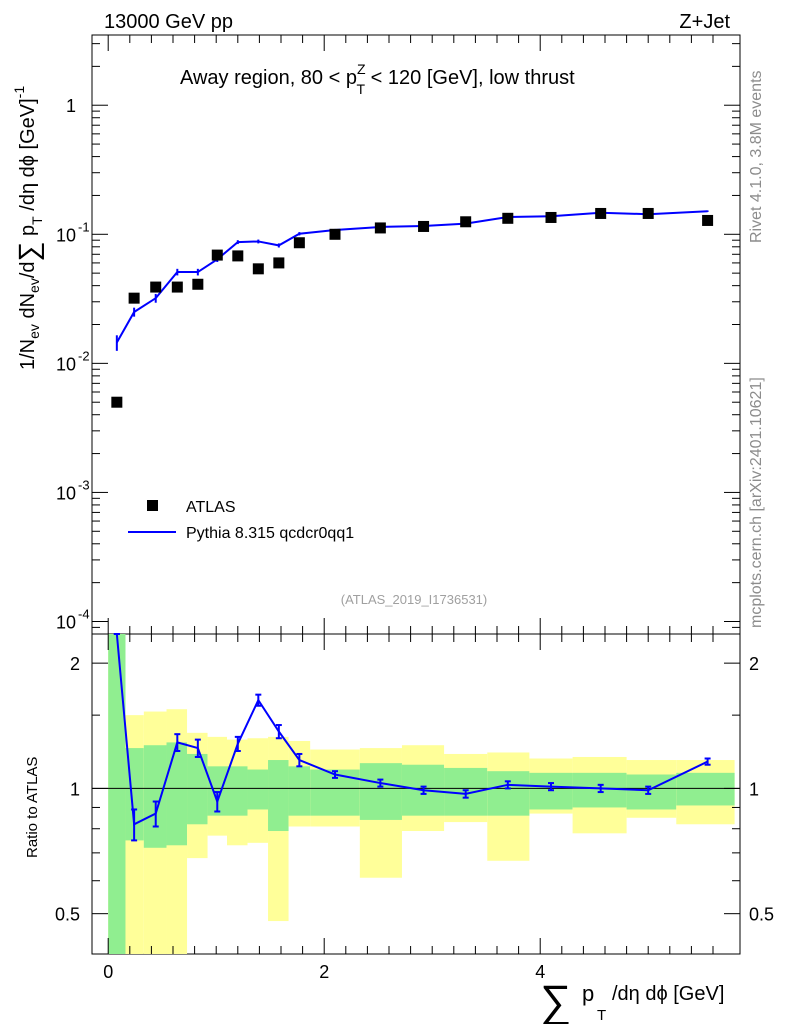  I want to click on y-tick-exponent: -2, so click(84, 355).